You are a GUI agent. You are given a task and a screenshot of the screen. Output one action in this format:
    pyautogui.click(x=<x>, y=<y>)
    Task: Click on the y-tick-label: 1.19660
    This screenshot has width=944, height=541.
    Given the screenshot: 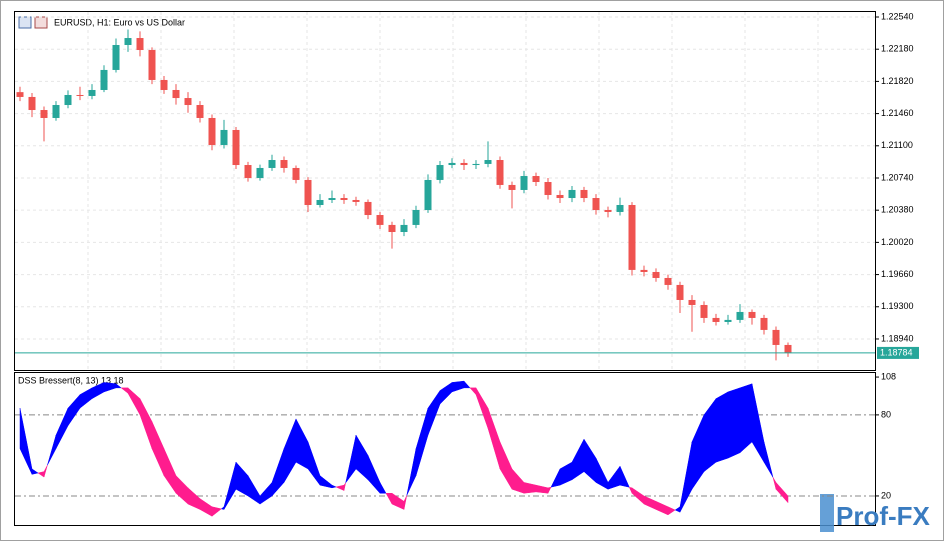 What is the action you would take?
    pyautogui.click(x=897, y=274)
    